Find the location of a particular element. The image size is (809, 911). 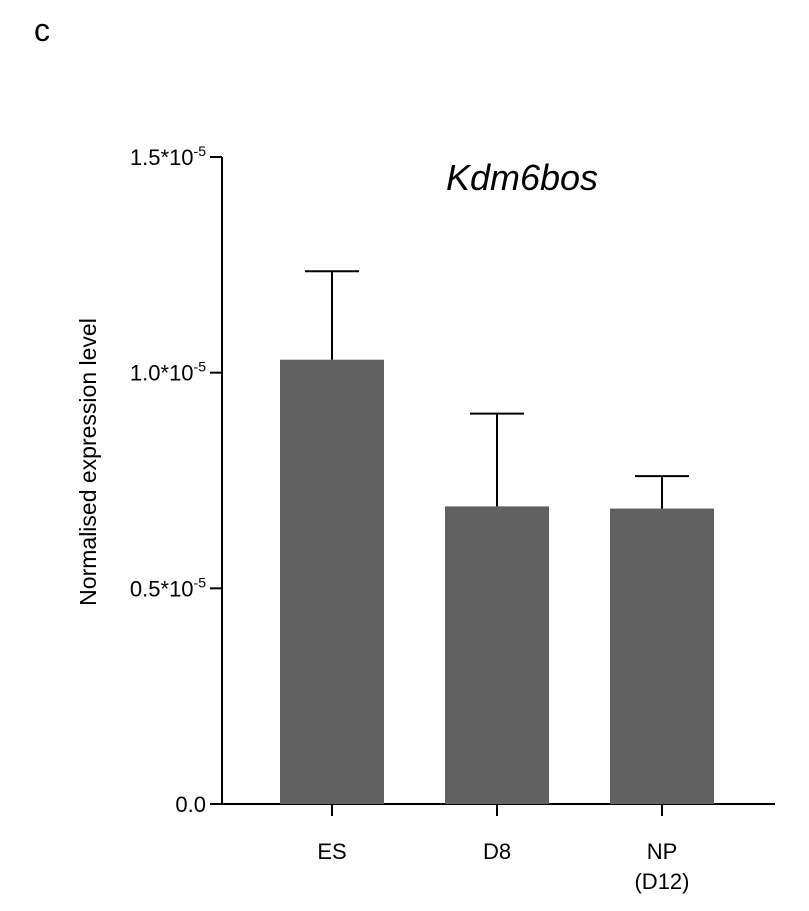

x-tick-label: D8 is located at coordinates (497, 851).